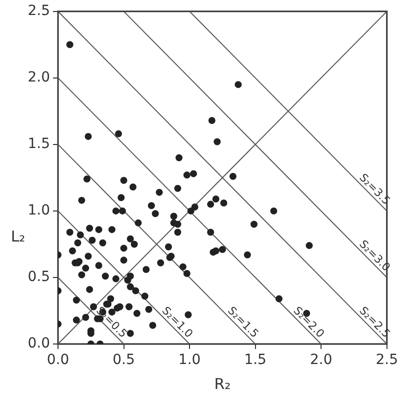  Describe the element at coordinates (123, 360) in the screenshot. I see `x-tick-label: 0.5` at that location.